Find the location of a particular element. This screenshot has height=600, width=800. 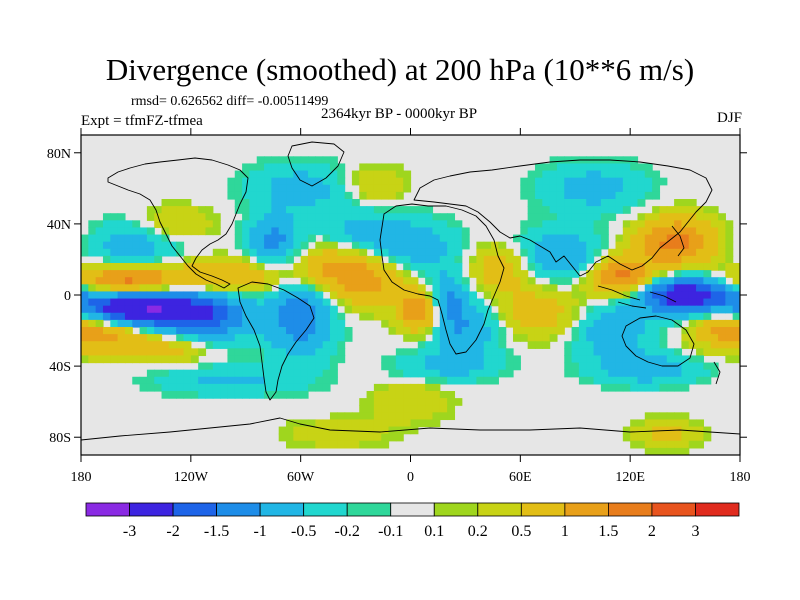

coastline-new-zealand is located at coordinates (717, 373).